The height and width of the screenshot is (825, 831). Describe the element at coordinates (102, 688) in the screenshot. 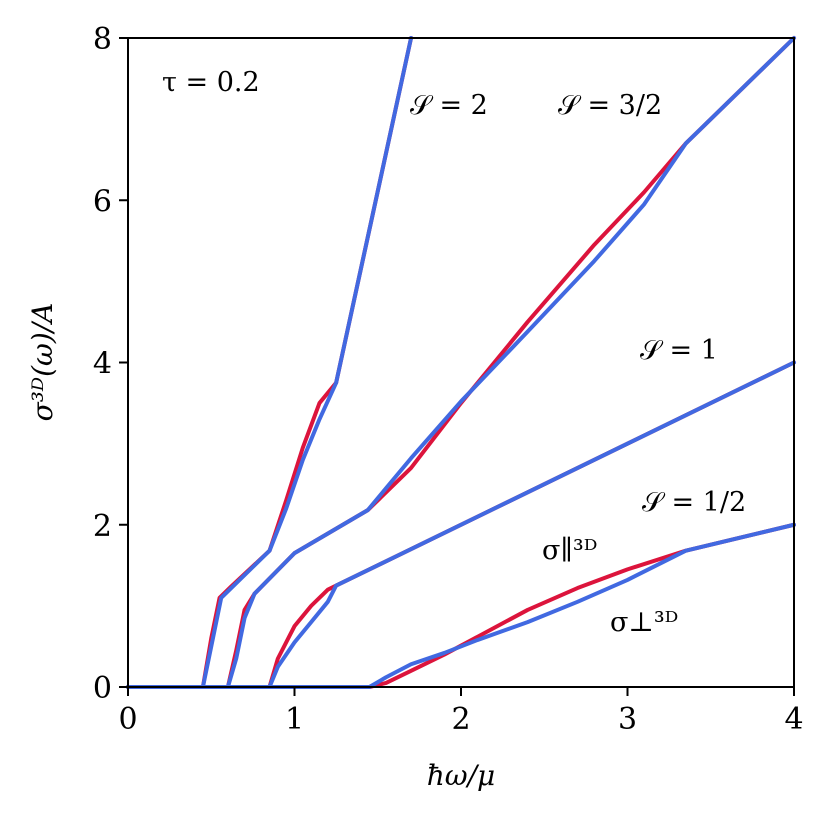

I see `y-tick-label: 0` at that location.